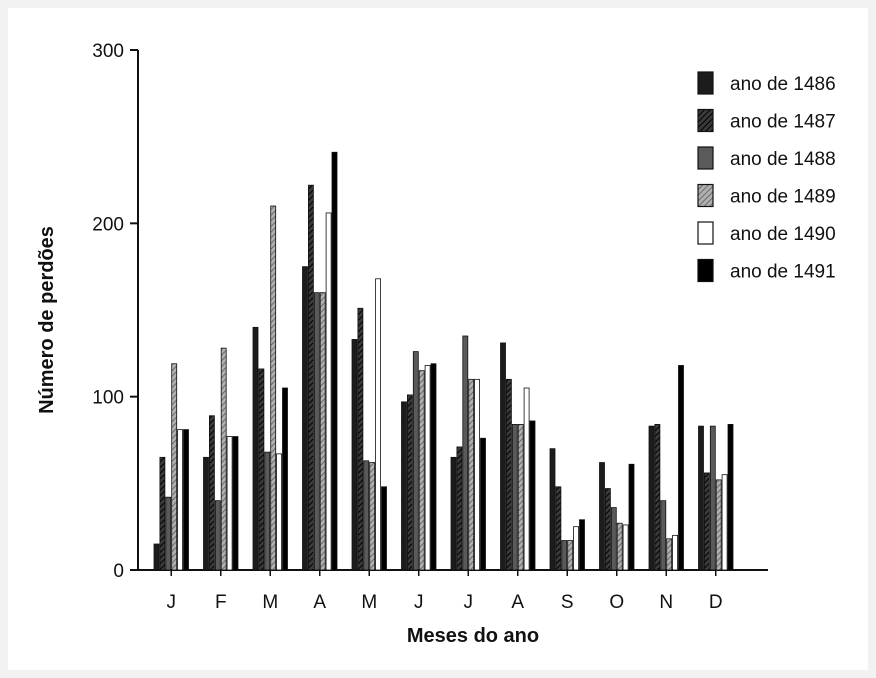 The image size is (876, 678). What do you see at coordinates (716, 602) in the screenshot?
I see `x-tick-label: D` at bounding box center [716, 602].